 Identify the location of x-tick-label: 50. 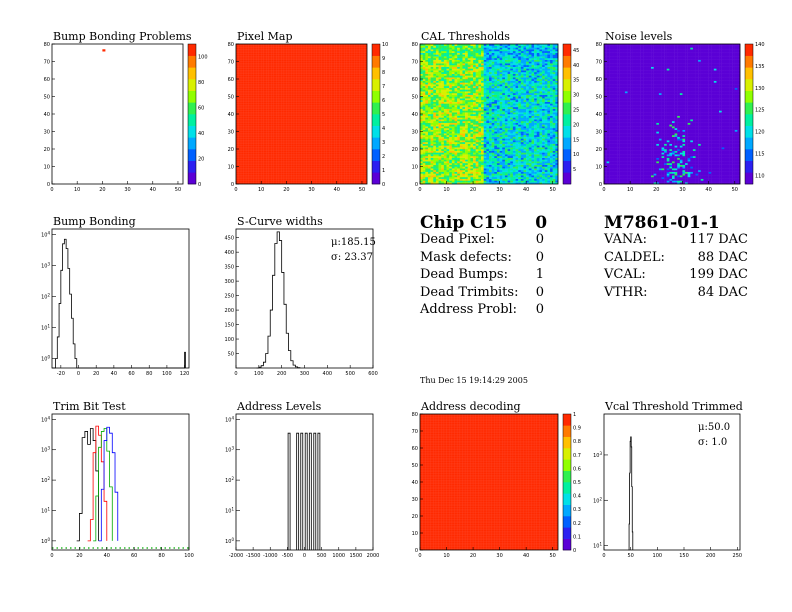
(362, 190).